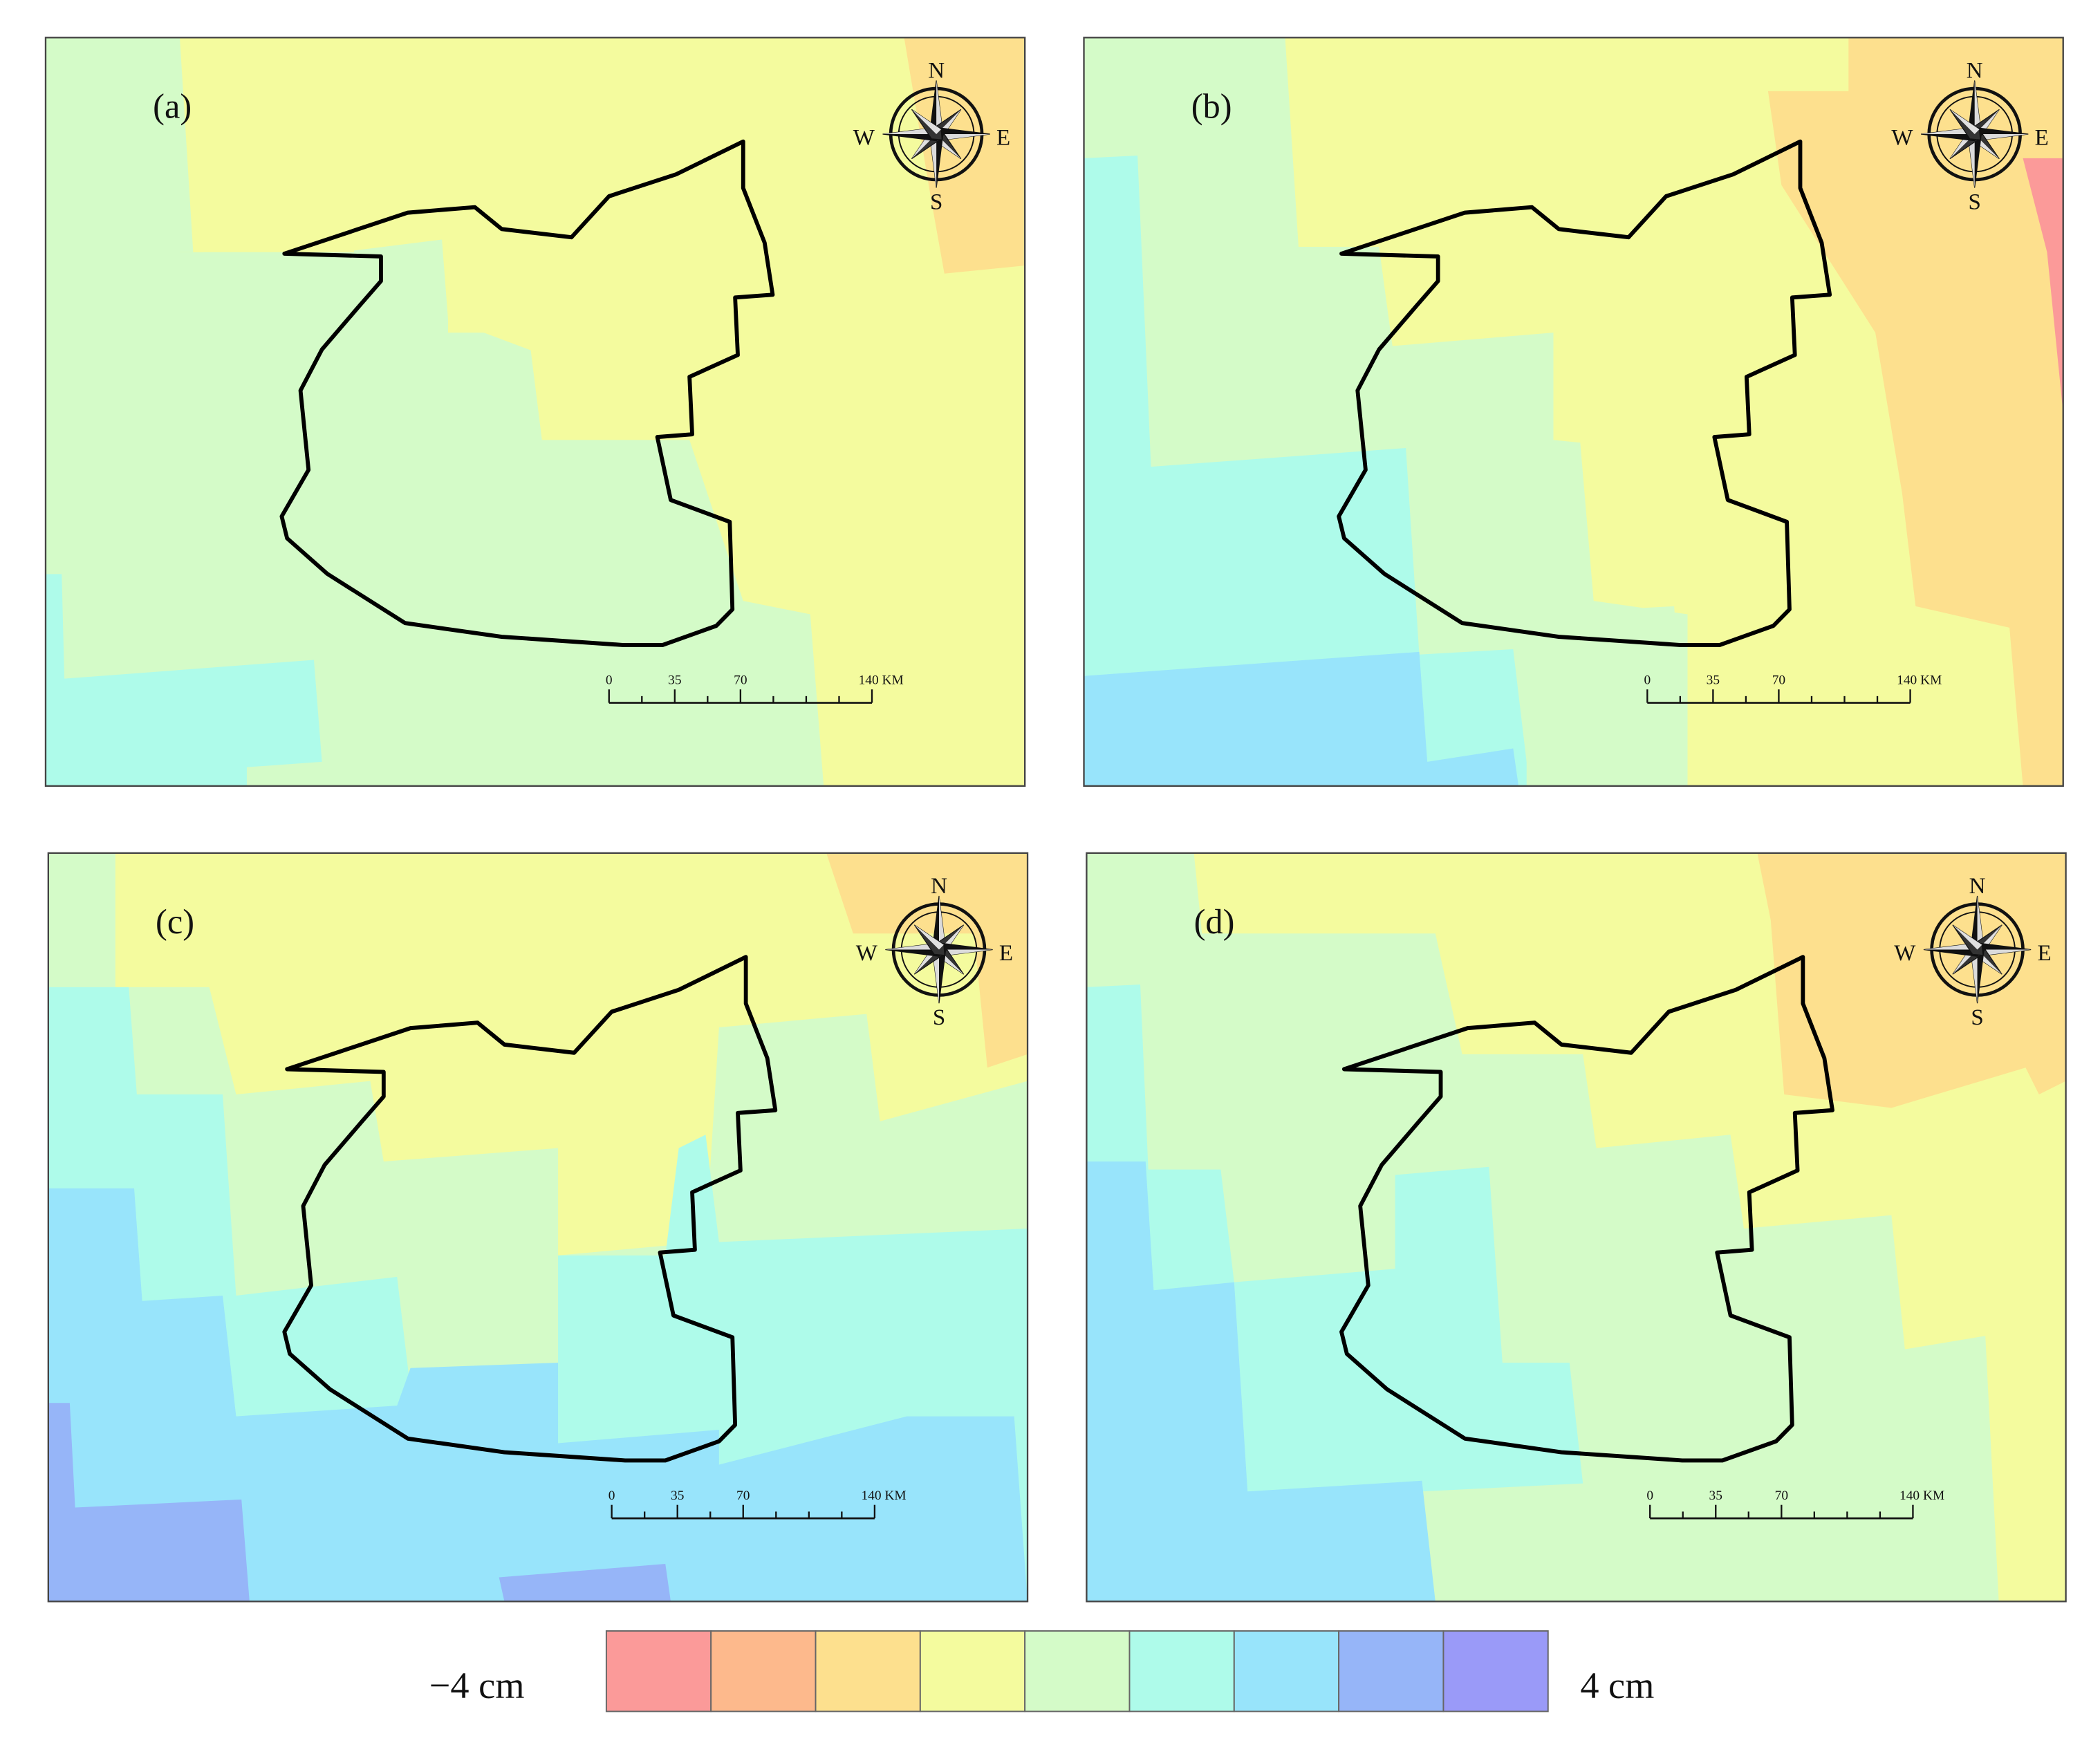 The image size is (2100, 1745). I want to click on panel-label: (c), so click(175, 921).